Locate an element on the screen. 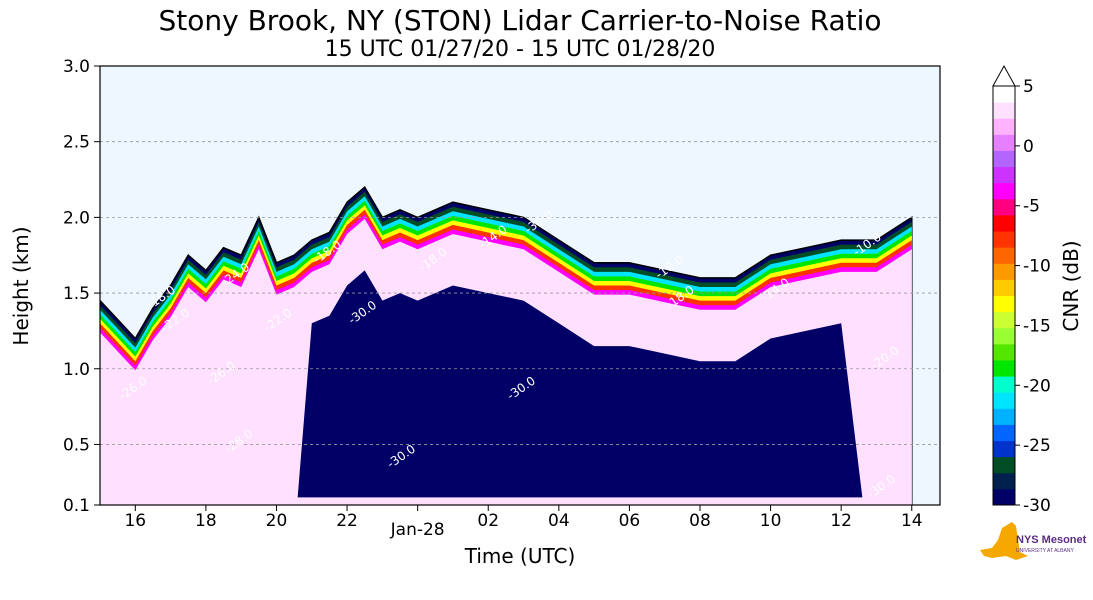 This screenshot has width=1093, height=600. x-tick-label: 20 is located at coordinates (277, 521).